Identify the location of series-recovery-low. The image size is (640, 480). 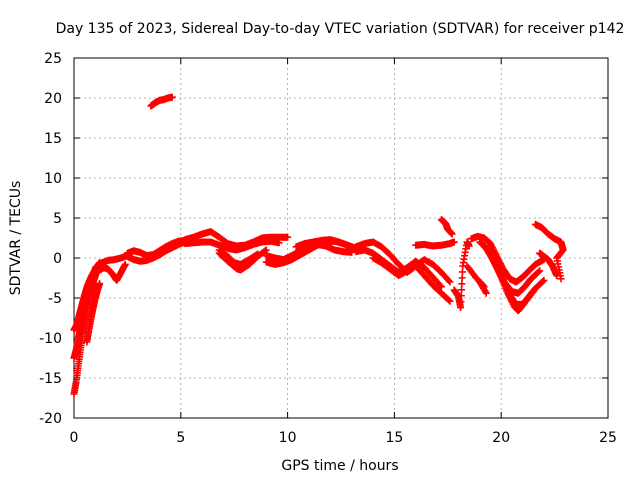
(93, 313).